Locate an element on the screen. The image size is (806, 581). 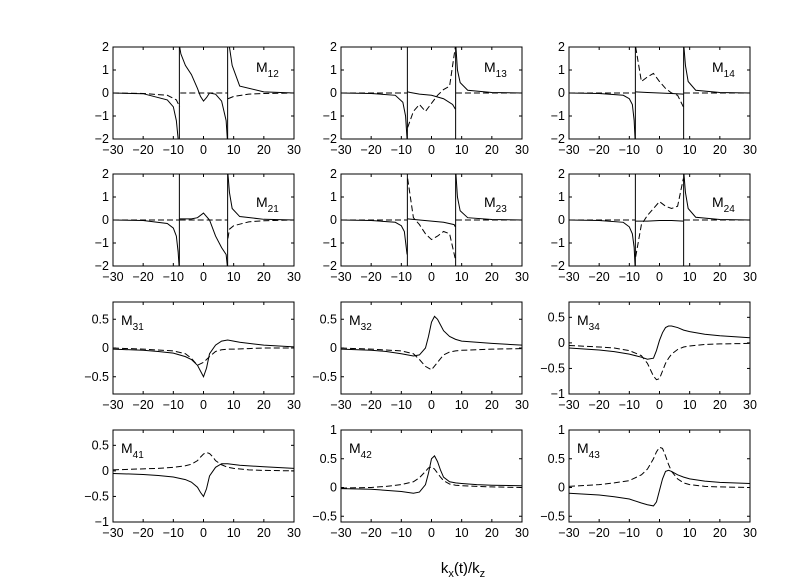
series-dashed-M14 is located at coordinates (659, 77).